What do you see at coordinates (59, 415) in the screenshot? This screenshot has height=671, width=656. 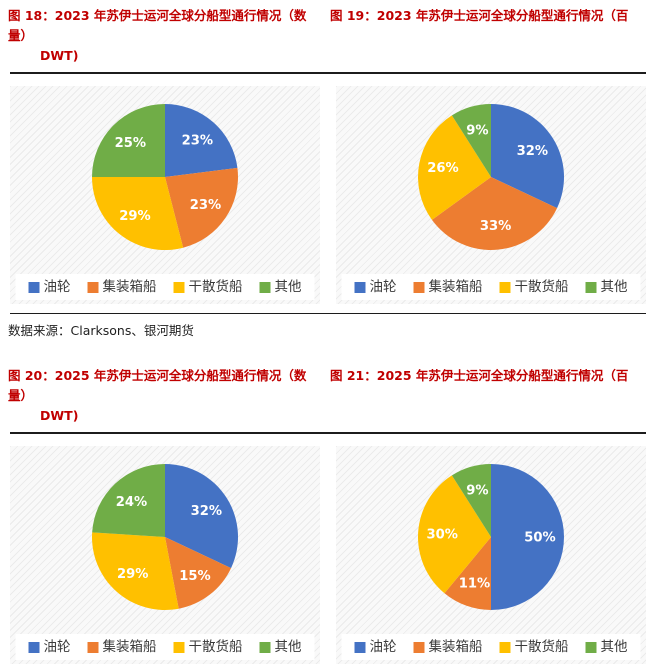 I see `figure-title-fig20-line2: DWT)` at bounding box center [59, 415].